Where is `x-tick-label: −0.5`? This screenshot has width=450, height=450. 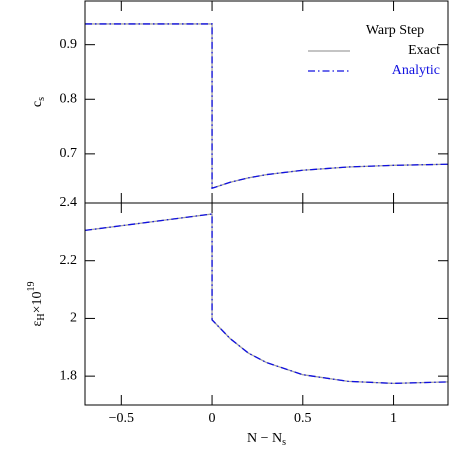 x-tick-label: −0.5 is located at coordinates (121, 418).